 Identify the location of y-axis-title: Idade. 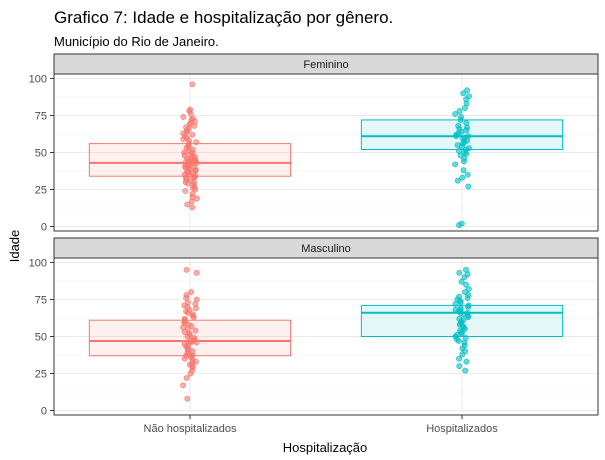
(14, 246).